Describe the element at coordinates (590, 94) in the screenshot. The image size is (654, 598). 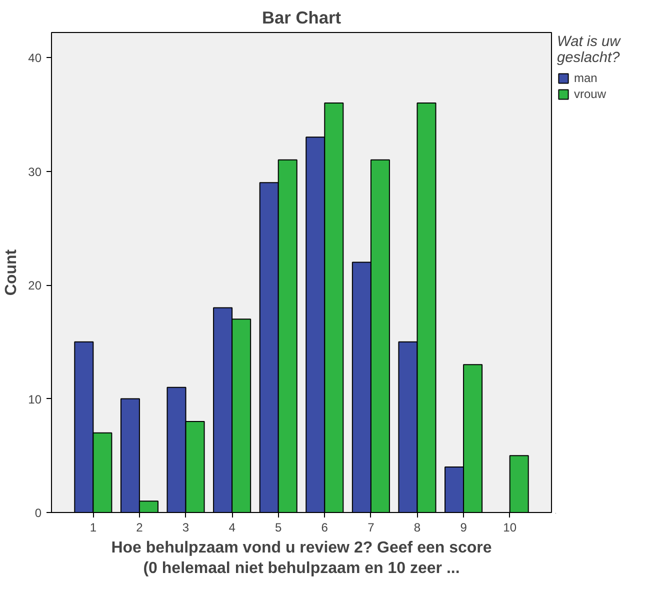
I see `legend-label: vrouw` at that location.